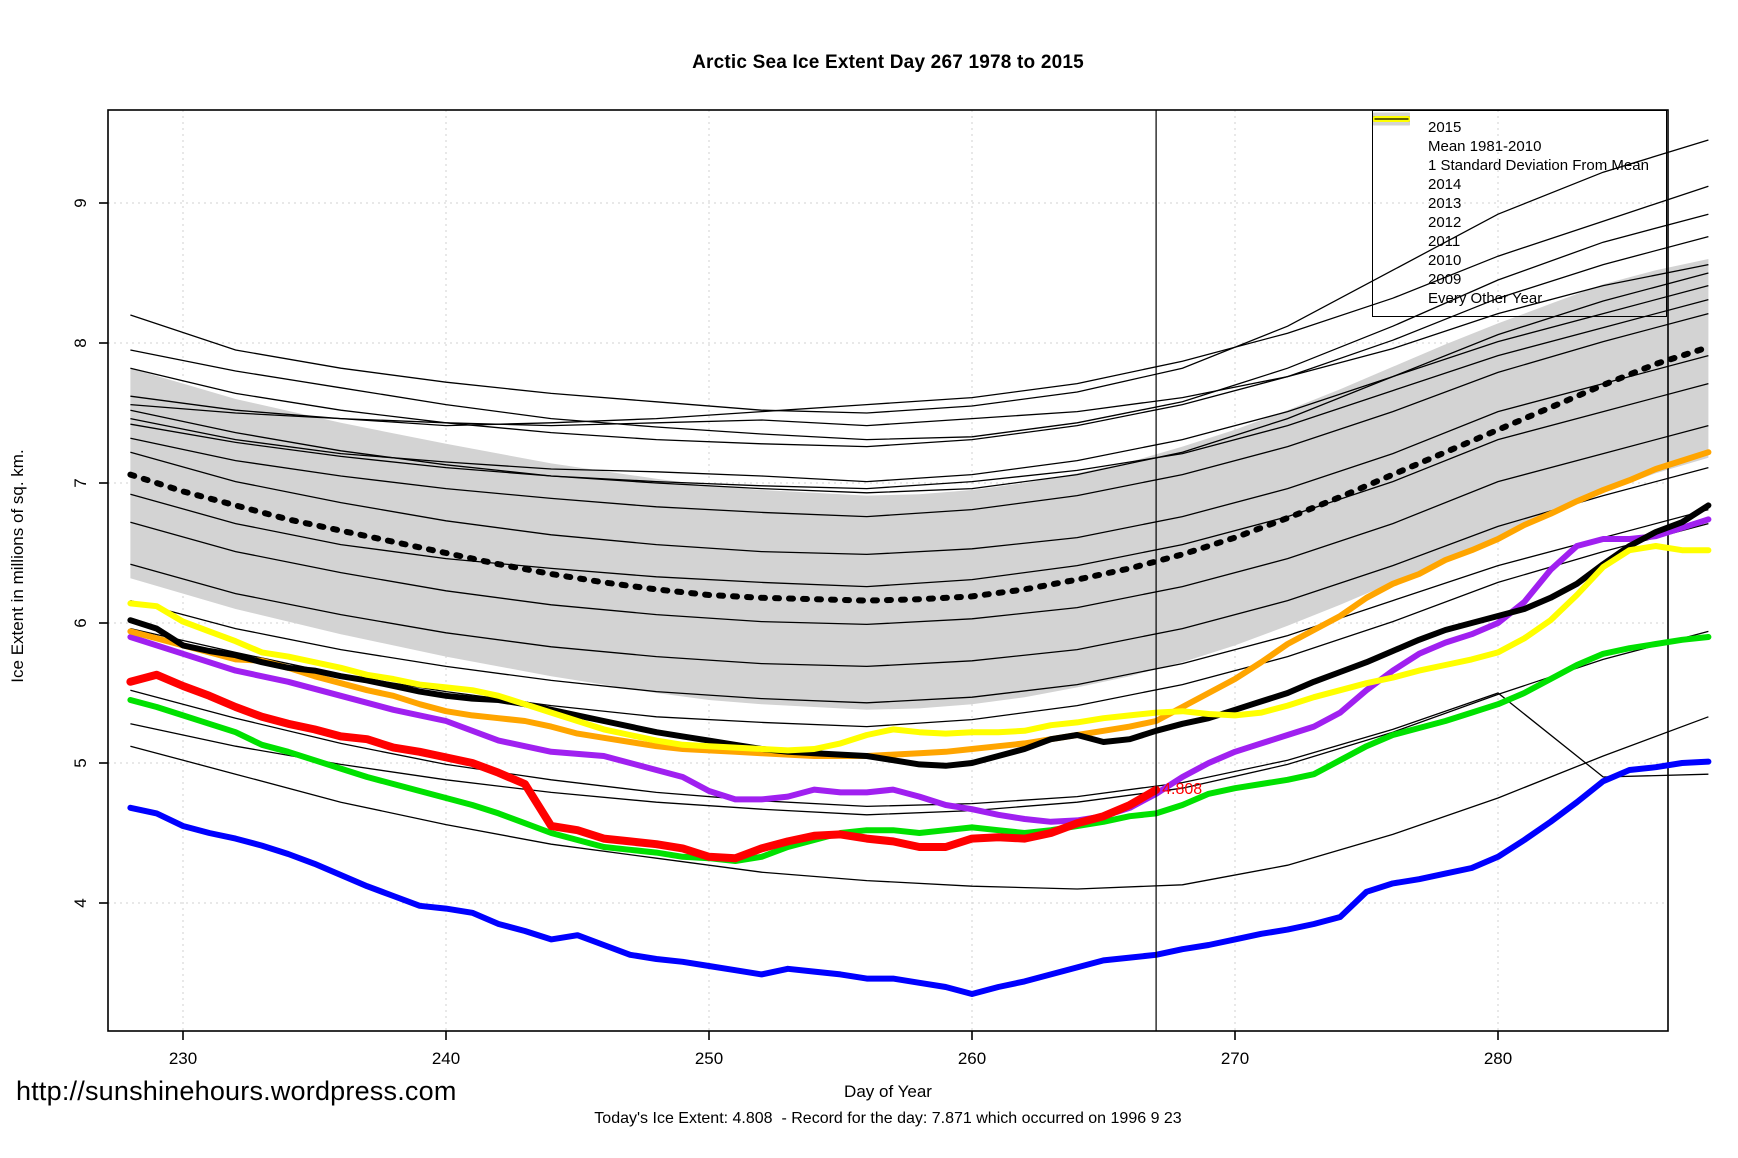 This screenshot has height=1158, width=1738. I want to click on legend-item-label: 2014, so click(1445, 184).